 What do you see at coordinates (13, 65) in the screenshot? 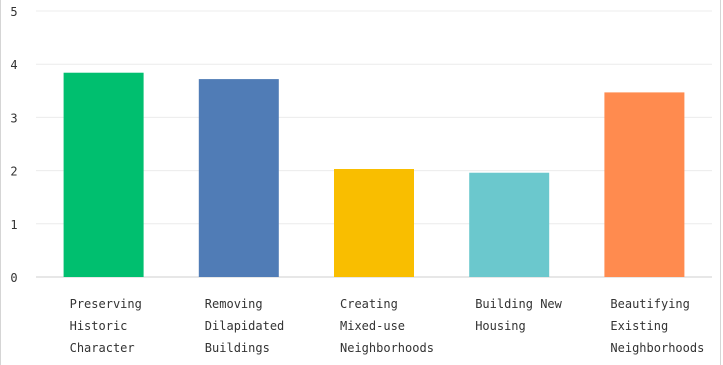
I see `y-tick-label: 4` at bounding box center [13, 65].